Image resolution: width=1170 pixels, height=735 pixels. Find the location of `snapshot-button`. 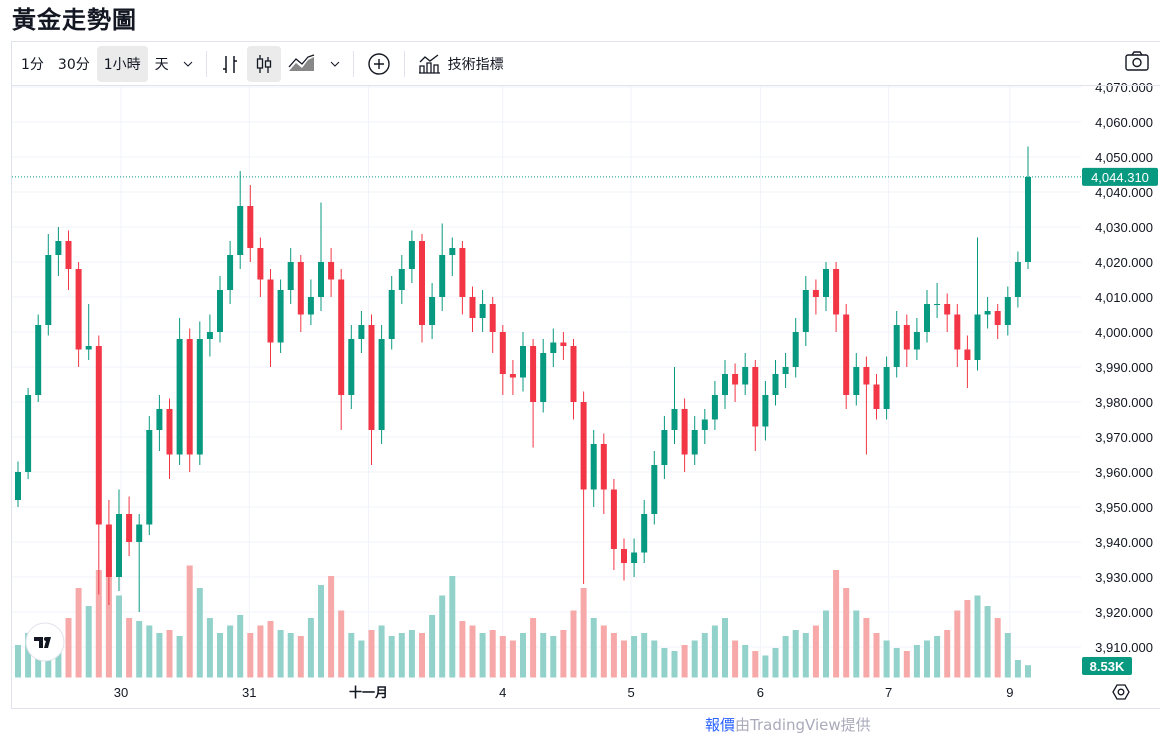

snapshot-button is located at coordinates (1137, 63).